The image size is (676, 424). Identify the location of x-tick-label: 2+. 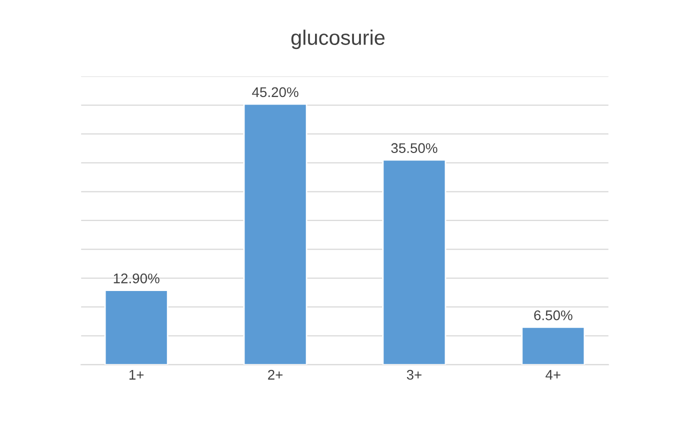
(275, 375).